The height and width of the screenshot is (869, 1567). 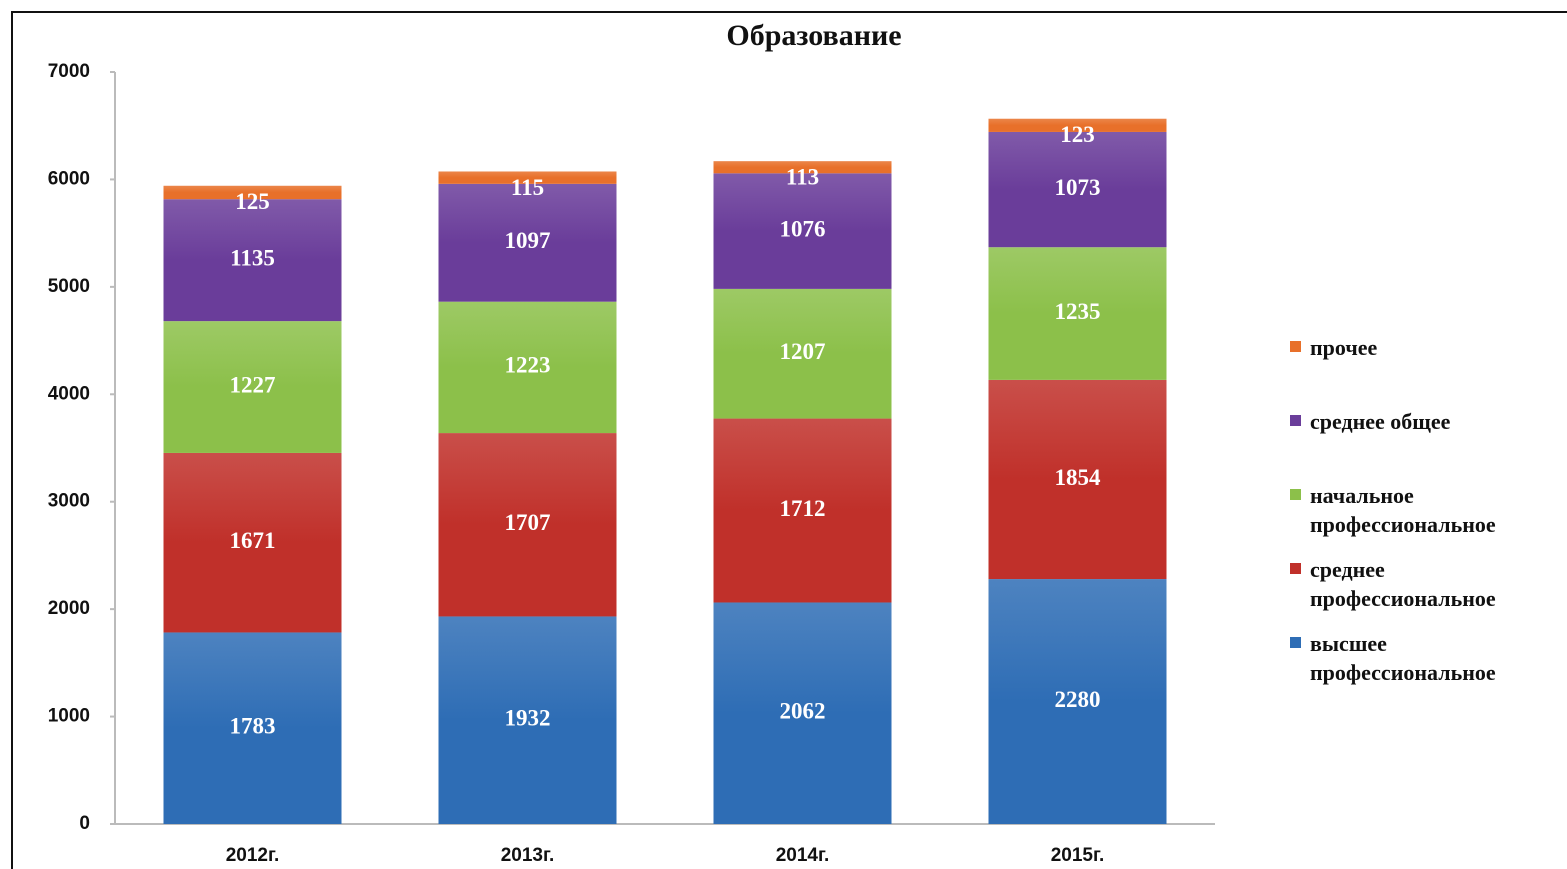 I want to click on data-label: 1135, so click(x=252, y=257).